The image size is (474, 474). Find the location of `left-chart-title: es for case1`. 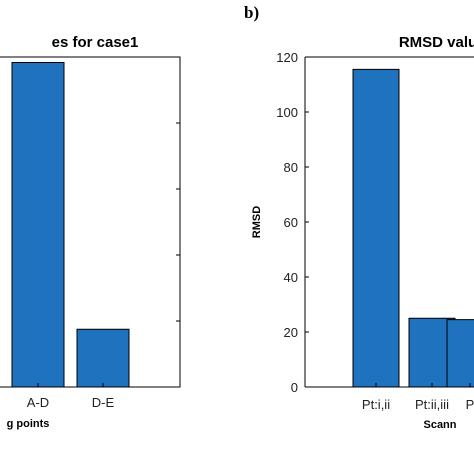

left-chart-title: es for case1 is located at coordinates (95, 42).